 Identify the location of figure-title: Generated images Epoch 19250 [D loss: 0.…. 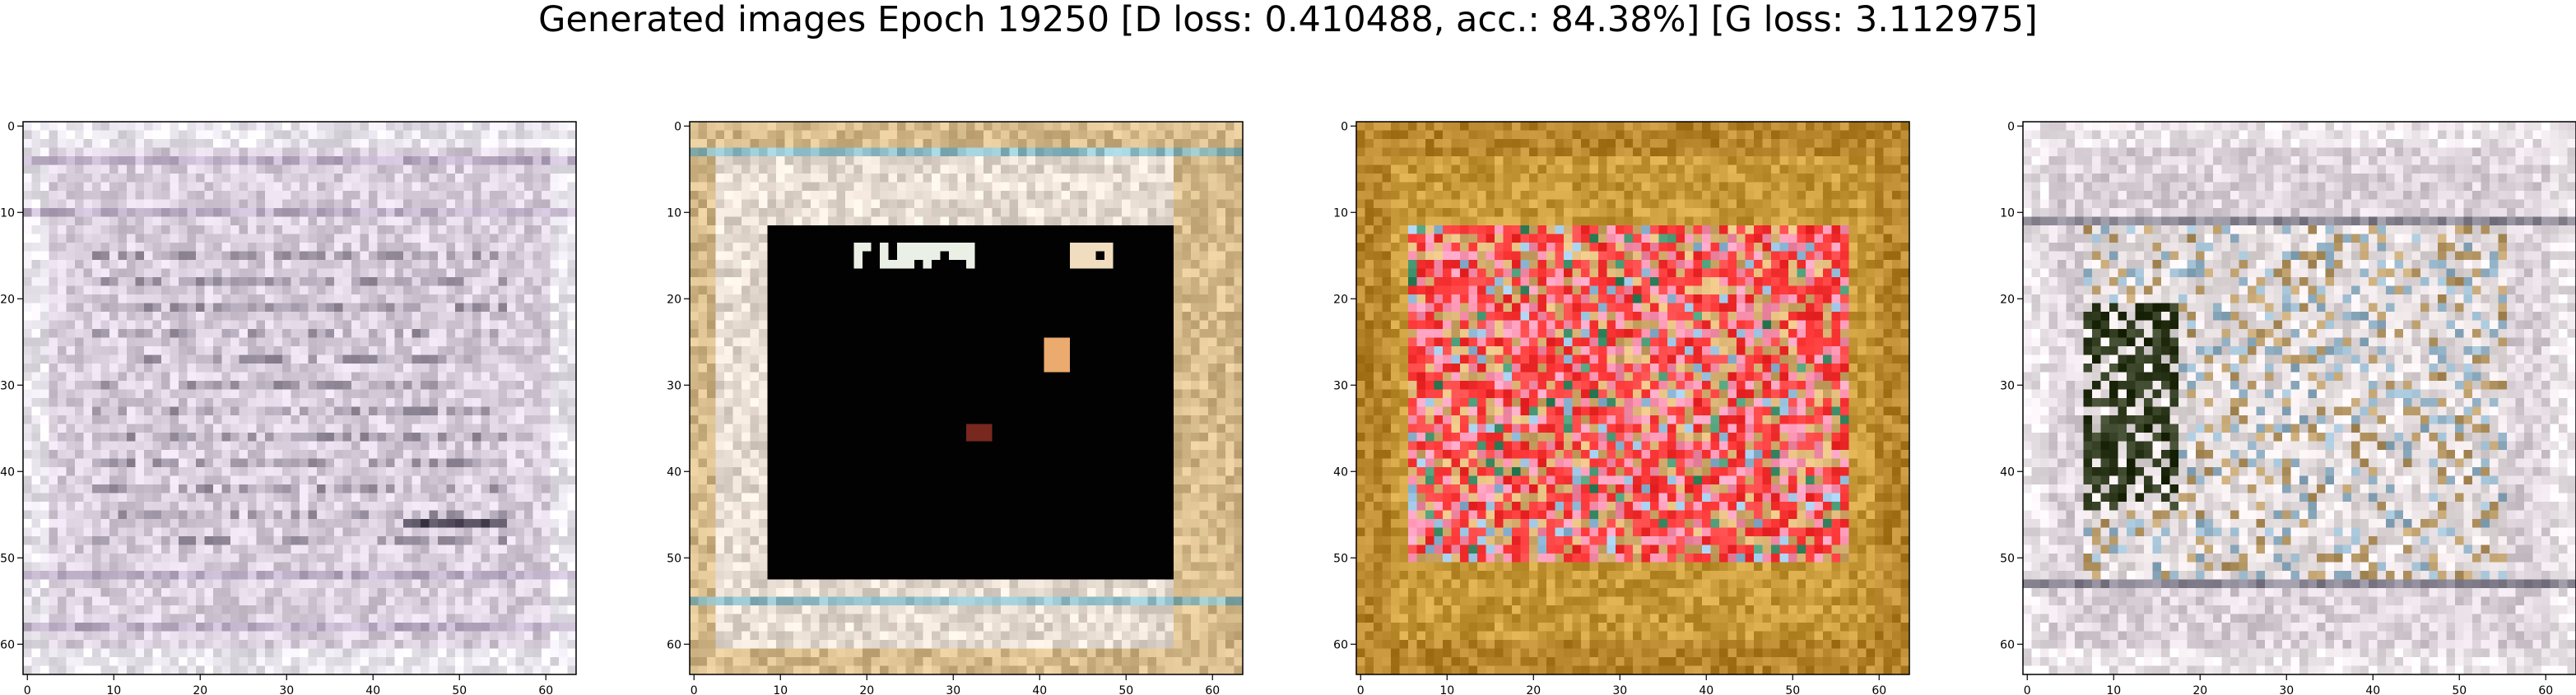
(1288, 20).